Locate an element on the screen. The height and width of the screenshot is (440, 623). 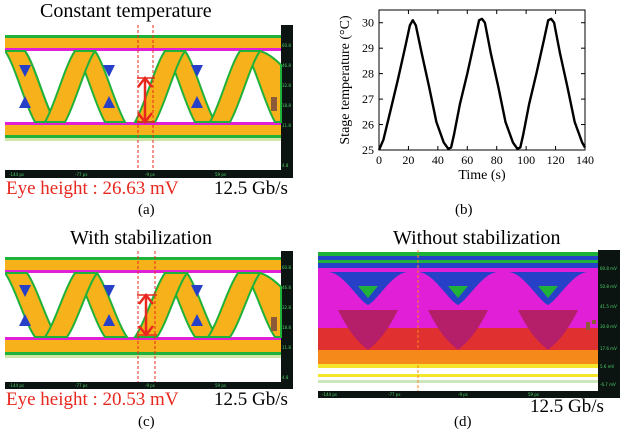
caption-c: (c) is located at coordinates (146, 422).